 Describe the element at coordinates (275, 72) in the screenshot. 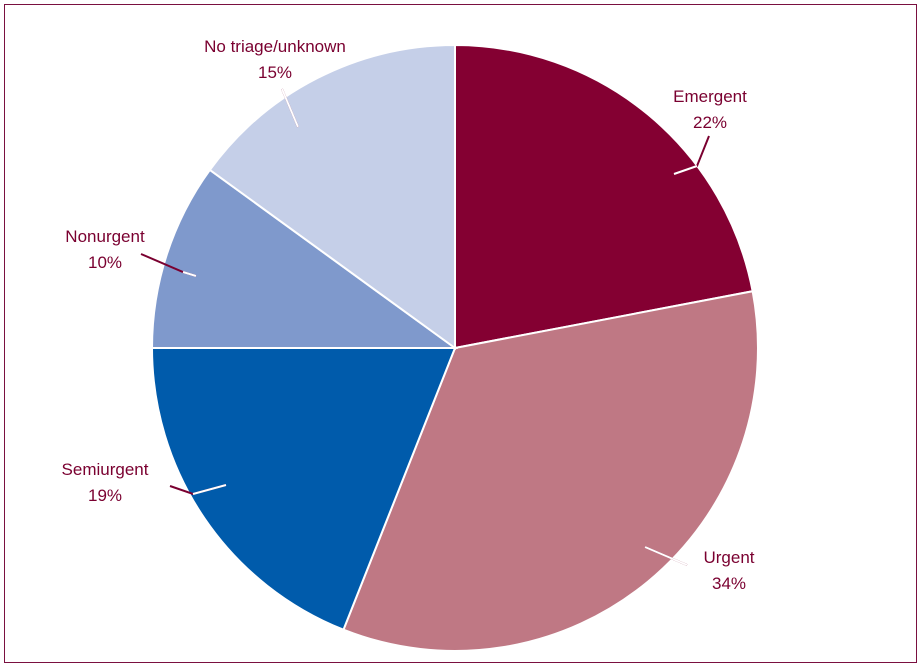

I see `slice-value-no-triage: 15%` at that location.